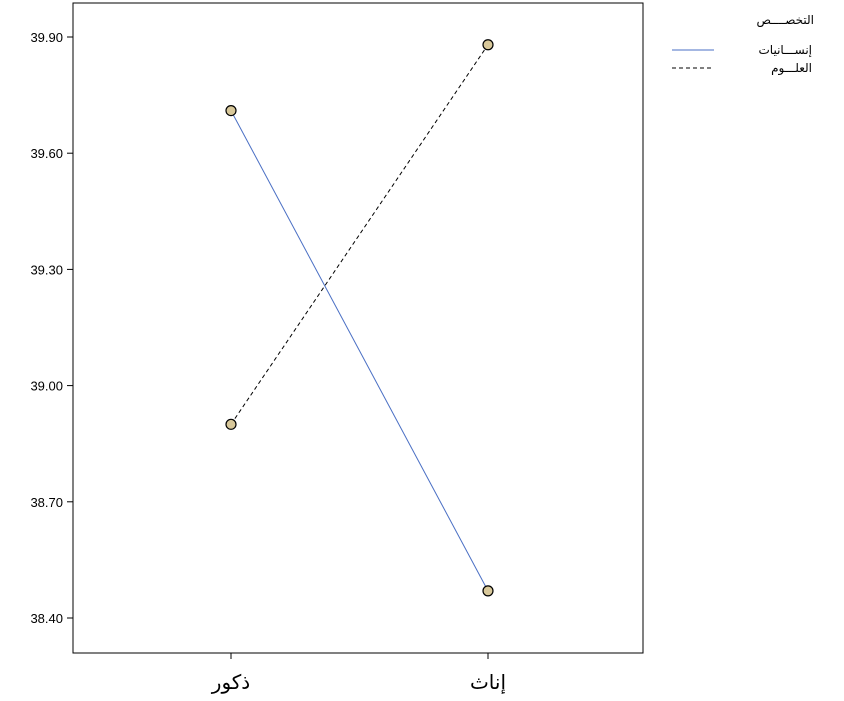 The height and width of the screenshot is (701, 844). Describe the element at coordinates (51, 328) in the screenshot. I see `y-axis: 38.40 38.70 39.00 39.30 39.60 39.90` at that location.